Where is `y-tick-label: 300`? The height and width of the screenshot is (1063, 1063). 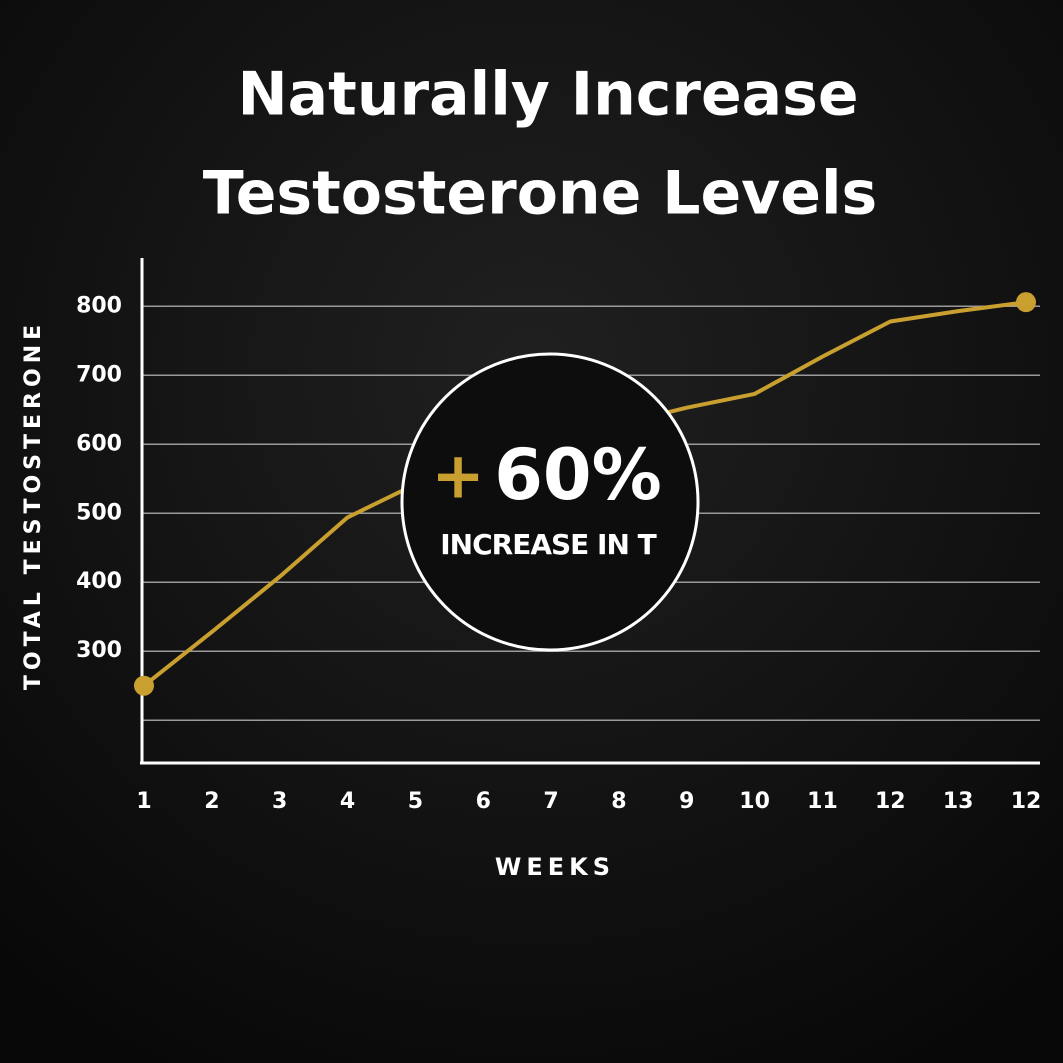 y-tick-label: 300 is located at coordinates (99, 650).